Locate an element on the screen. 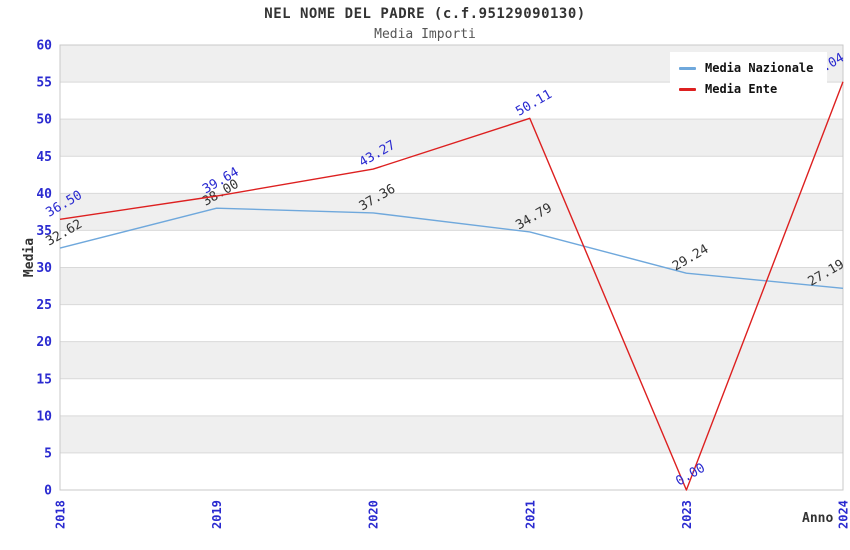  legend-item-media-ente: Media Ente is located at coordinates (746, 89).